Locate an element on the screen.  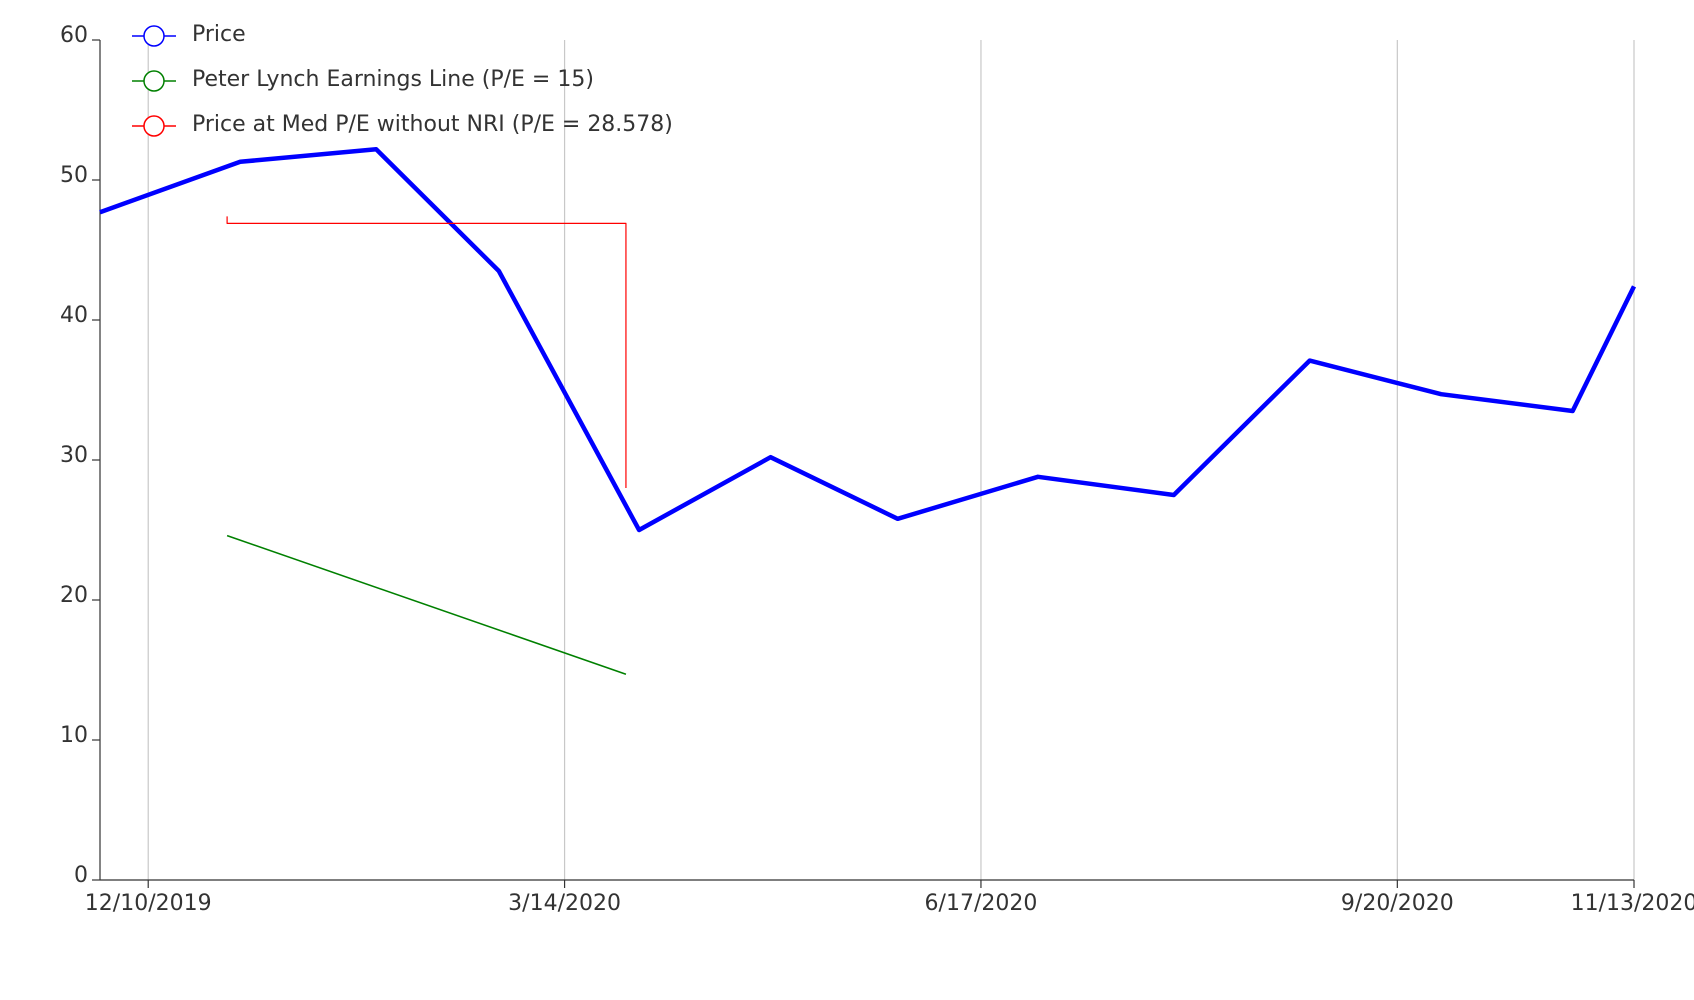
y-tick-label: 50 is located at coordinates (74, 175).